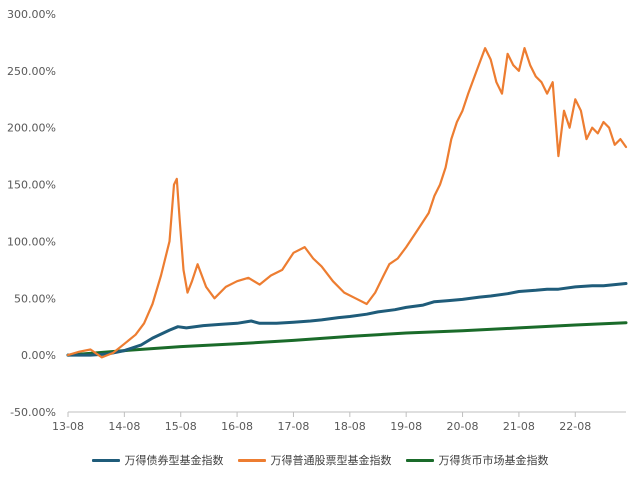  I want to click on x-tick-label: 20-08, so click(463, 426).